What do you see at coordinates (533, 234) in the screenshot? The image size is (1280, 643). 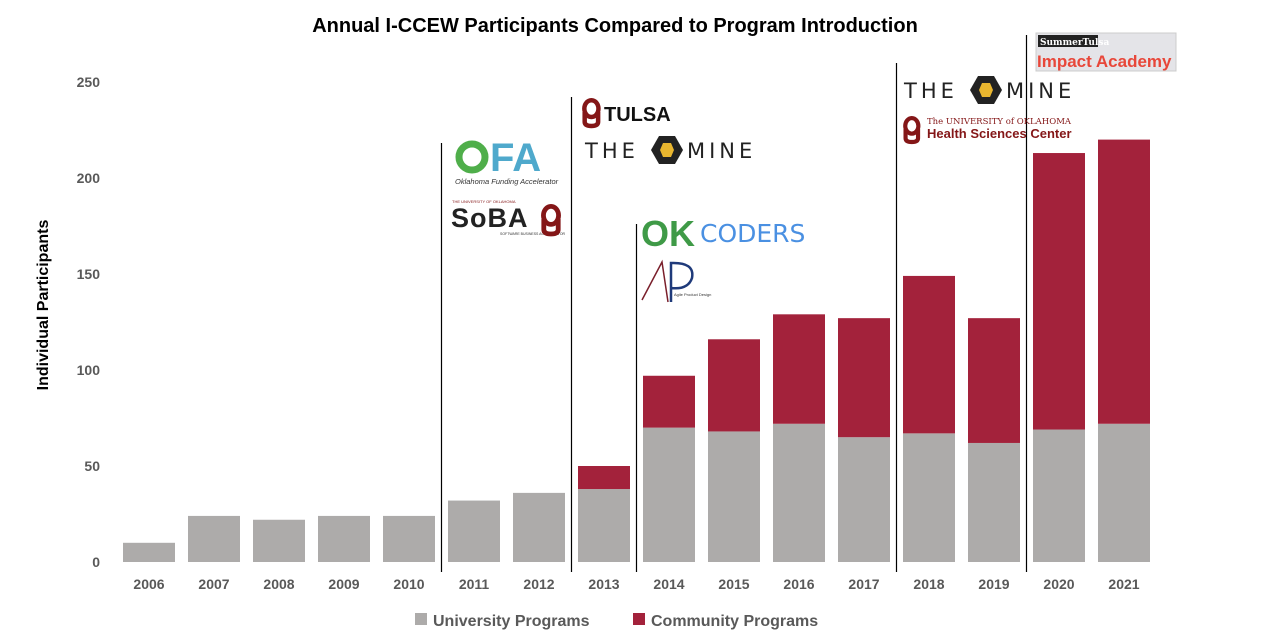 I see `svg-text: SOFTWARE BUSINESS ACCELERATOR` at bounding box center [533, 234].